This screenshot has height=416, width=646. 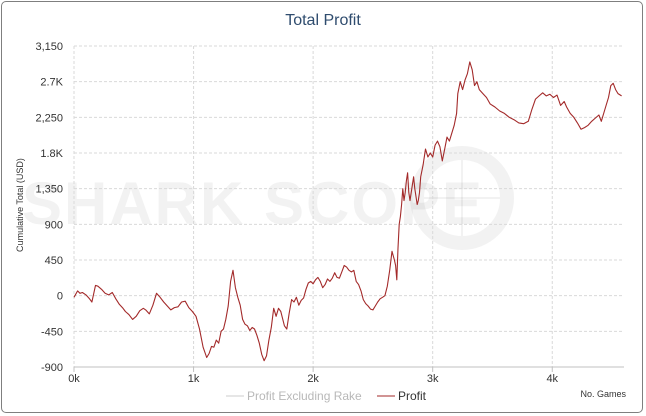 I want to click on legend-item-profit-excluding-rake: Profit Excluding Rake, so click(x=294, y=396).